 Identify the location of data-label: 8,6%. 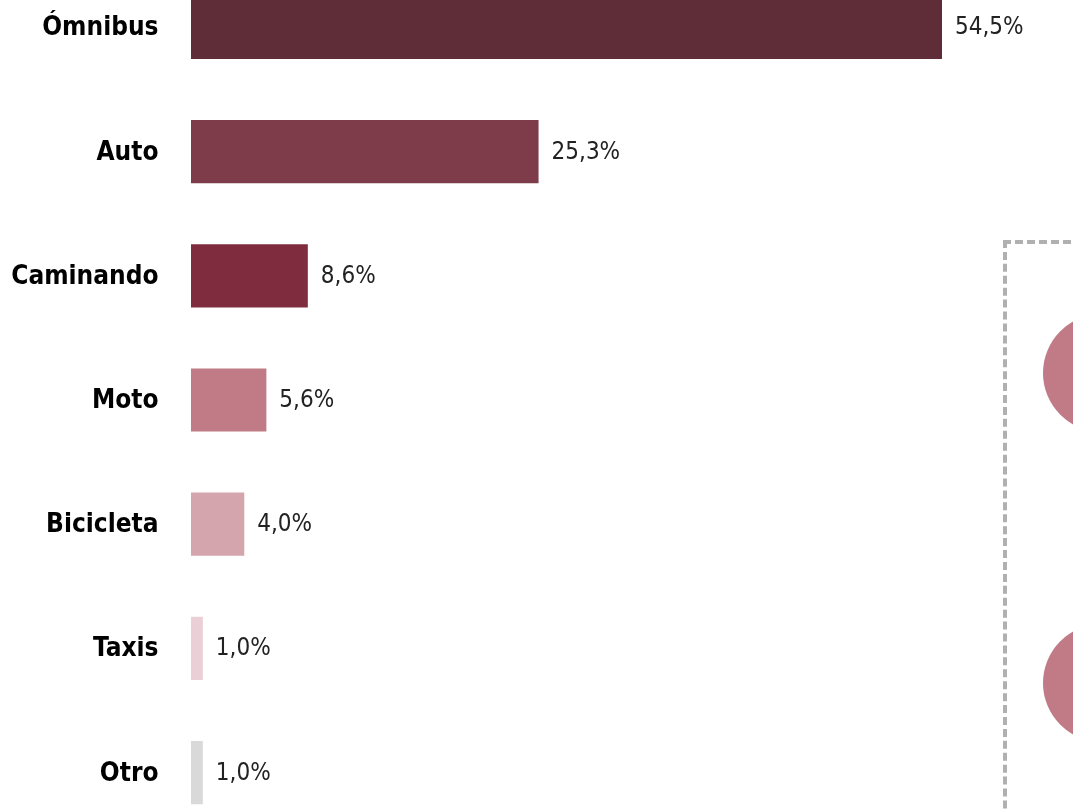
(348, 274).